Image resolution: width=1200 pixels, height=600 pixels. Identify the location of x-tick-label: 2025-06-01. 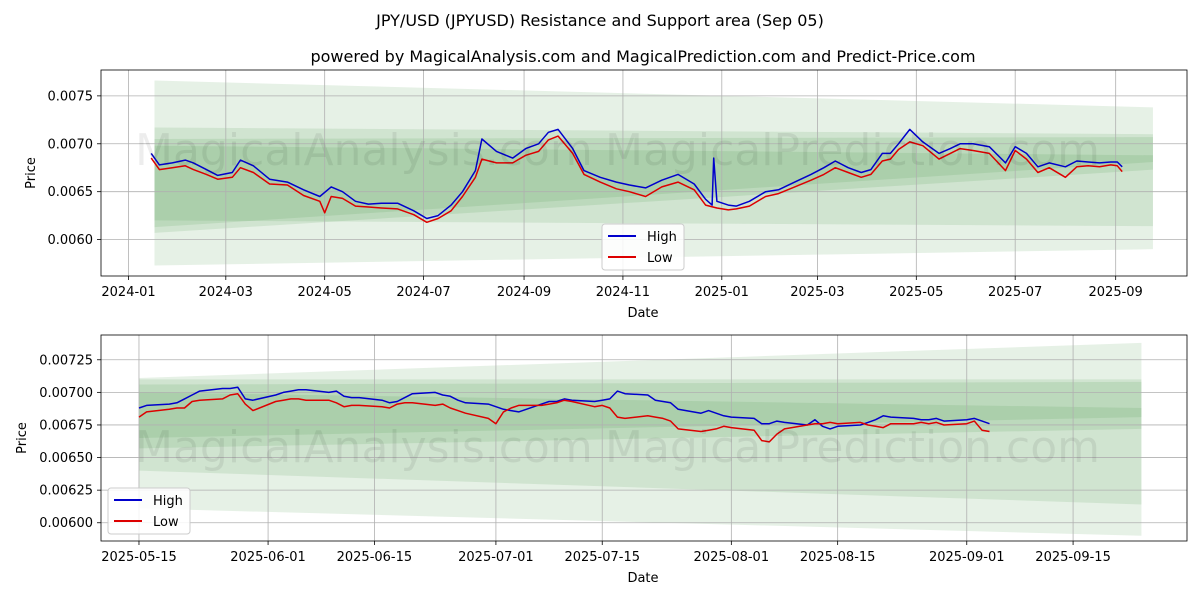
(268, 557).